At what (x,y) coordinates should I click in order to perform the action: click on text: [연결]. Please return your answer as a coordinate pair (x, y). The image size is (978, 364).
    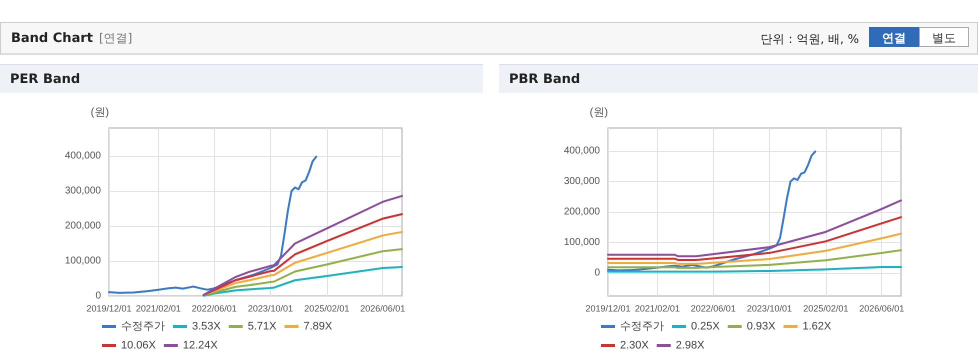
    Looking at the image, I should click on (115, 38).